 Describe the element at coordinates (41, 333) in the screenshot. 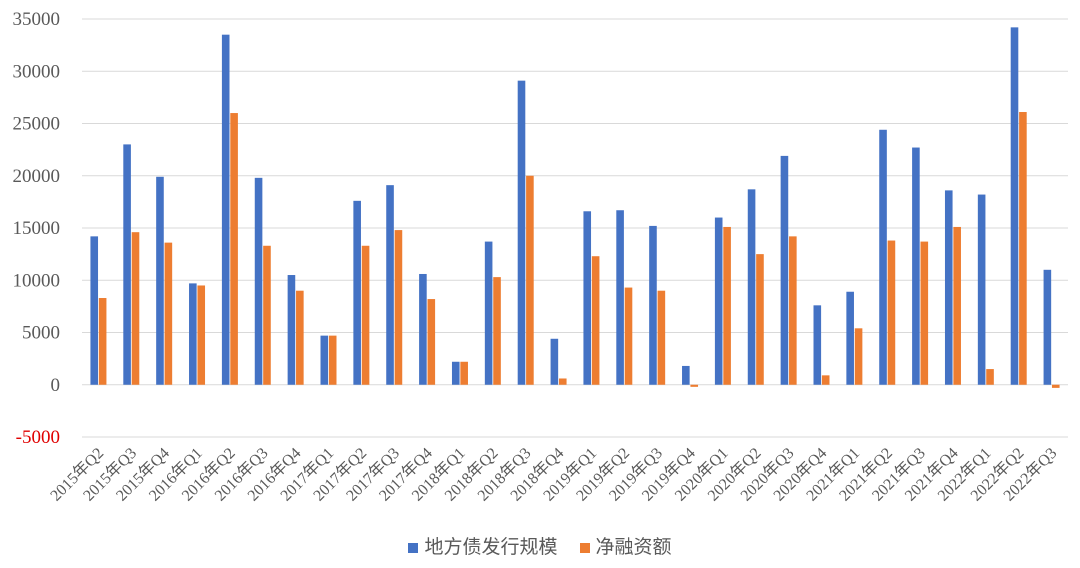

I see `y-tick-label: 5000` at that location.